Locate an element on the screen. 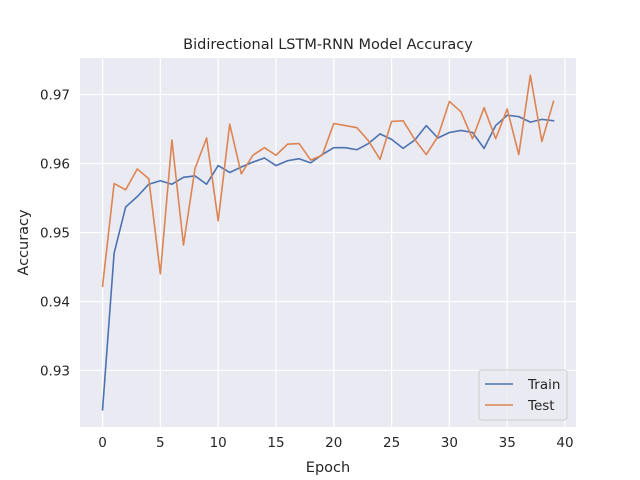 The image size is (640, 480). chart-title: Bidirectional LSTM-RNN Model Accuracy is located at coordinates (328, 45).